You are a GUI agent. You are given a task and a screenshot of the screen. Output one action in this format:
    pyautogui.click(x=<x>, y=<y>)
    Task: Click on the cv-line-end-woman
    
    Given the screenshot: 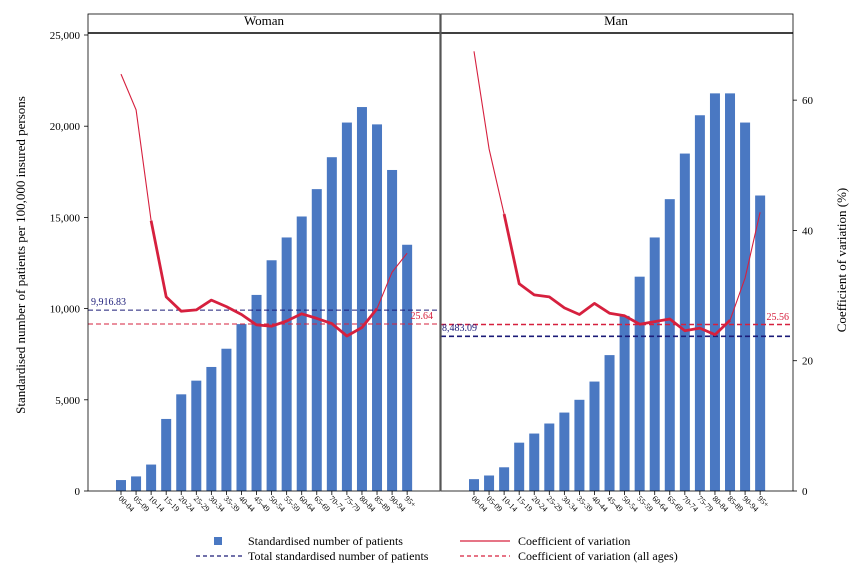 What is the action you would take?
    pyautogui.click(x=392, y=280)
    